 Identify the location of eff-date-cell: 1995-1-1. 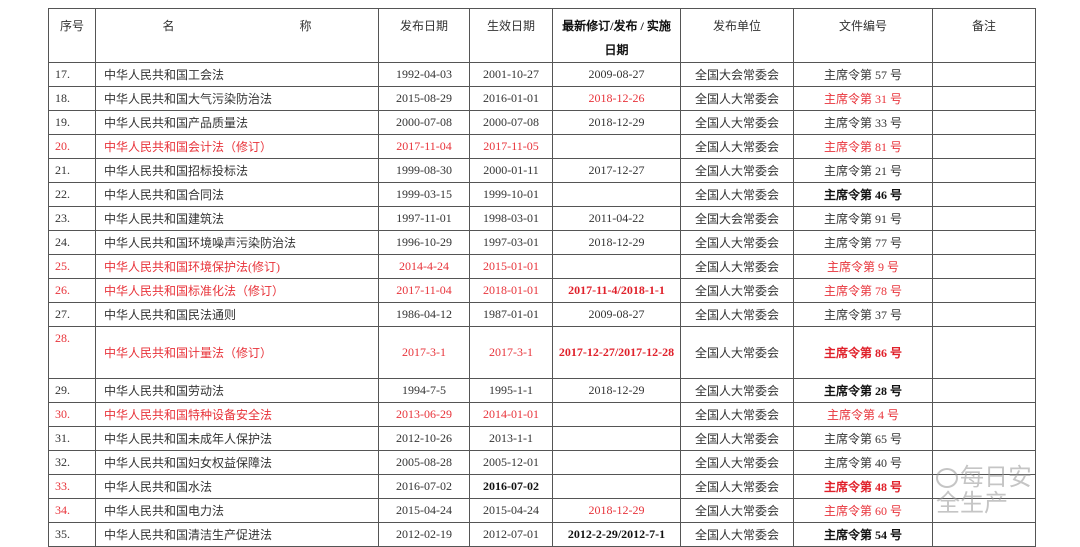
(511, 390).